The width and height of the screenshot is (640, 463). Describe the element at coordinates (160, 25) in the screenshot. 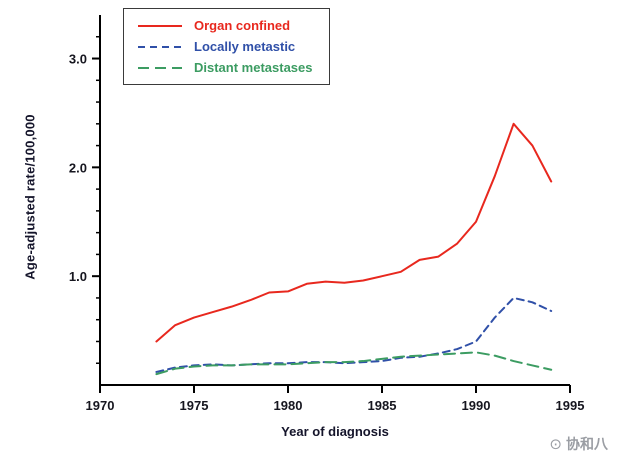

I see `solid-line-sample-icon` at that location.